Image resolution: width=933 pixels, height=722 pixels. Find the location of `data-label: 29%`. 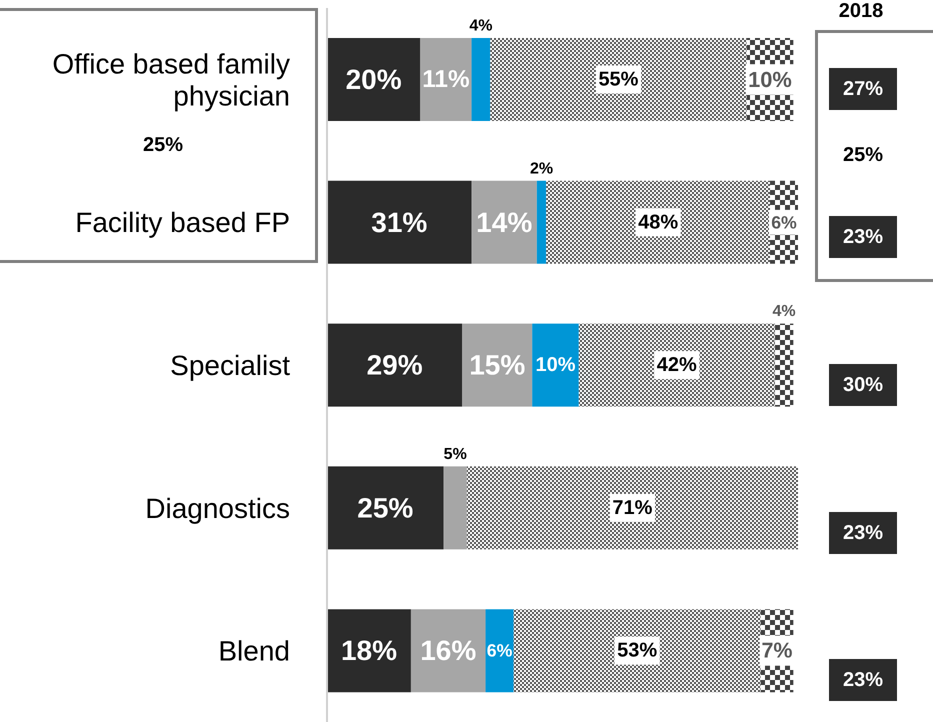

data-label: 29% is located at coordinates (394, 365).